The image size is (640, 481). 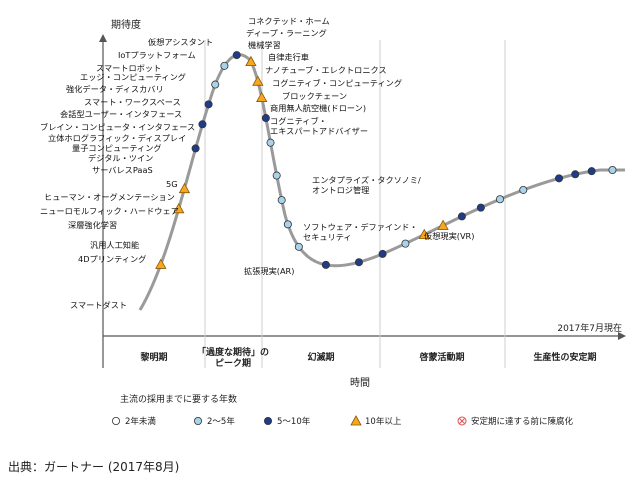 What do you see at coordinates (319, 126) in the screenshot?
I see `technology-label: コグニティブ・エキスパートアドバイザー` at bounding box center [319, 126].